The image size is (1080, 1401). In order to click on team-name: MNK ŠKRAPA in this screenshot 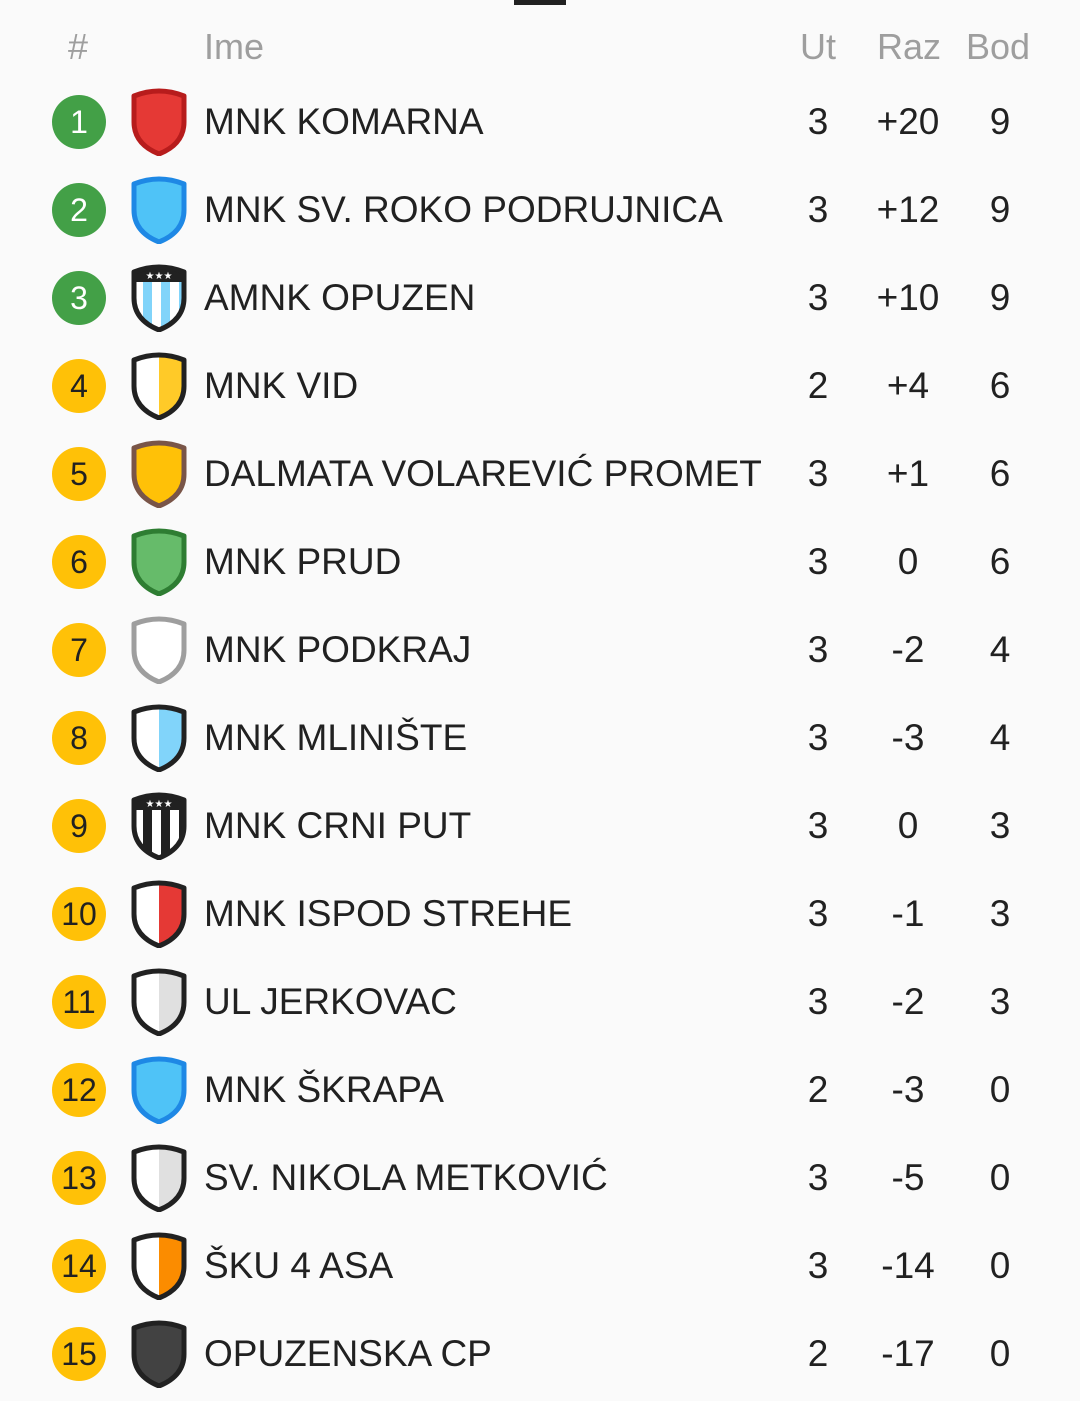, I will do `click(324, 1089)`.